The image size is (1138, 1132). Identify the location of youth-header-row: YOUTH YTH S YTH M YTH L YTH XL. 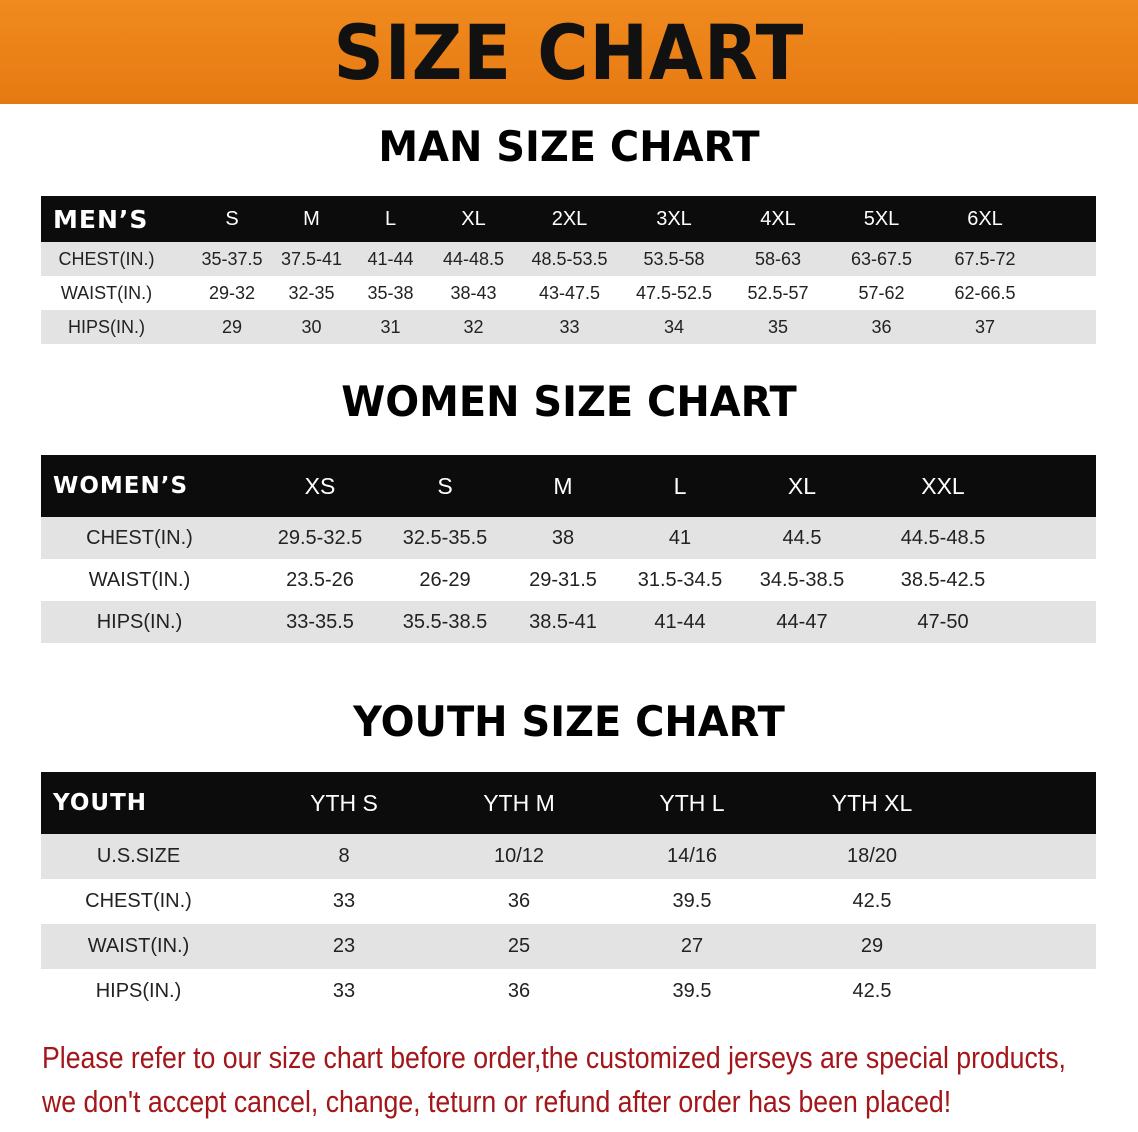
(568, 803).